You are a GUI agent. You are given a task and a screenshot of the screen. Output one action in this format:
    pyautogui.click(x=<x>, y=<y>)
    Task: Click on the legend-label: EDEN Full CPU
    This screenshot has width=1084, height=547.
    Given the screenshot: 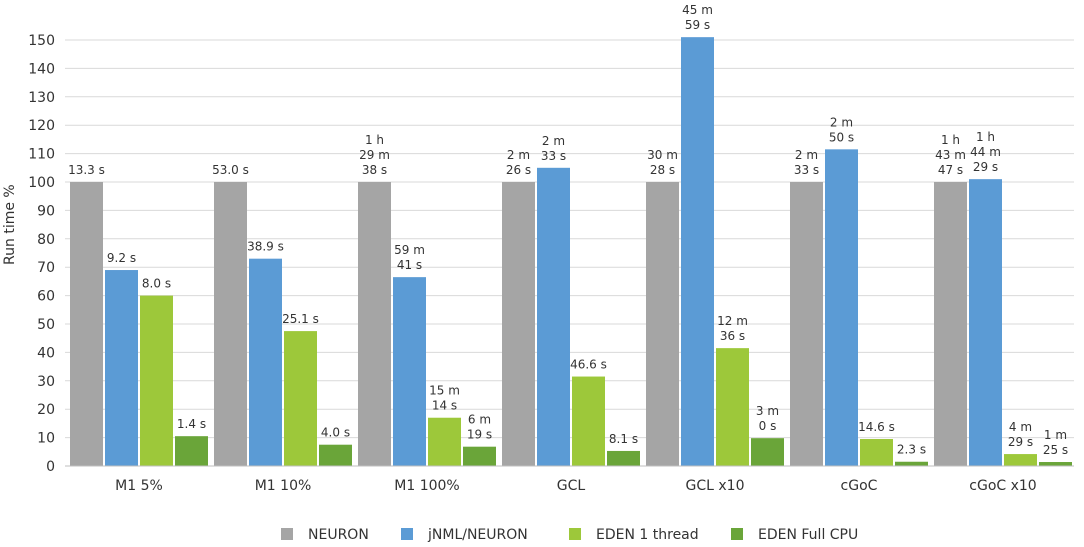 What is the action you would take?
    pyautogui.click(x=808, y=535)
    